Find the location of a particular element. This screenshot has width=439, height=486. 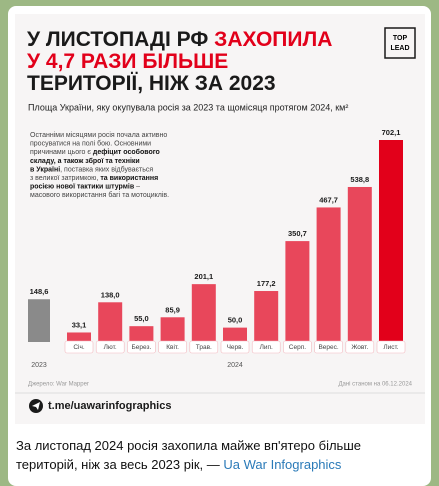

title-part: У ЛИСТОПАДІ РФ is located at coordinates (120, 39).